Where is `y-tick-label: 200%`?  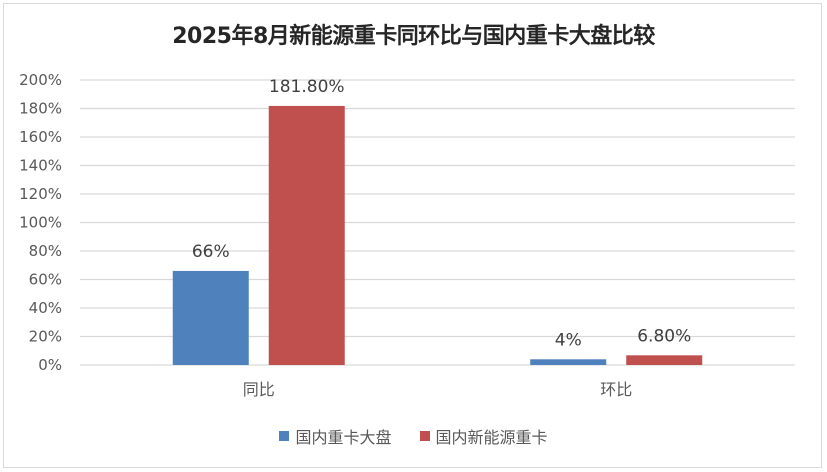
y-tick-label: 200% is located at coordinates (40, 80).